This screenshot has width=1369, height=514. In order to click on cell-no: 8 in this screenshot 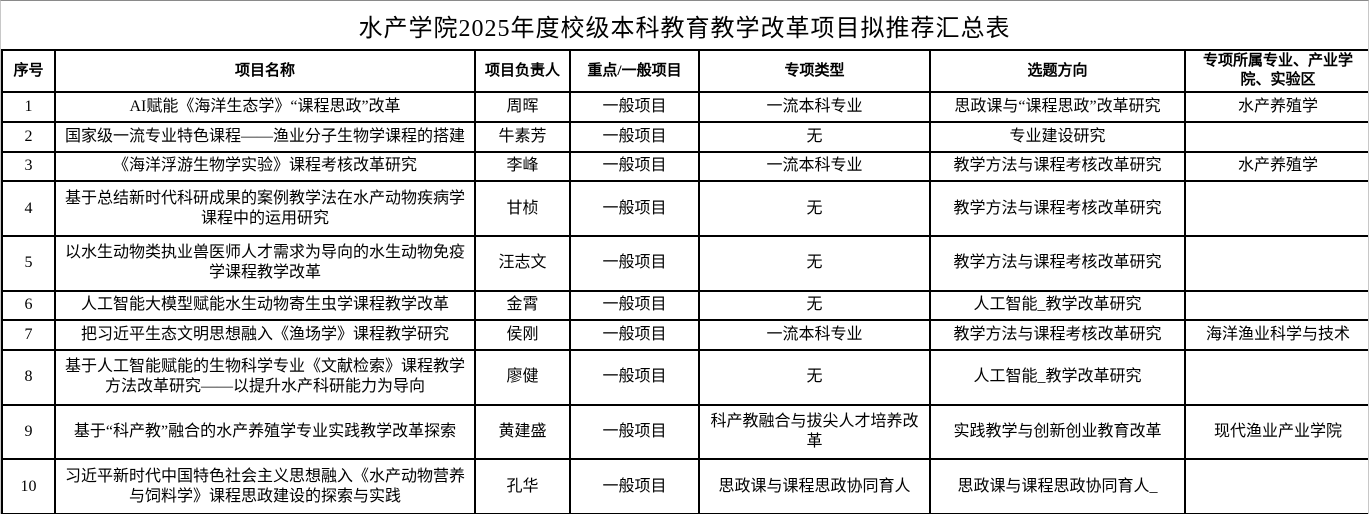, I will do `click(28, 377)`.